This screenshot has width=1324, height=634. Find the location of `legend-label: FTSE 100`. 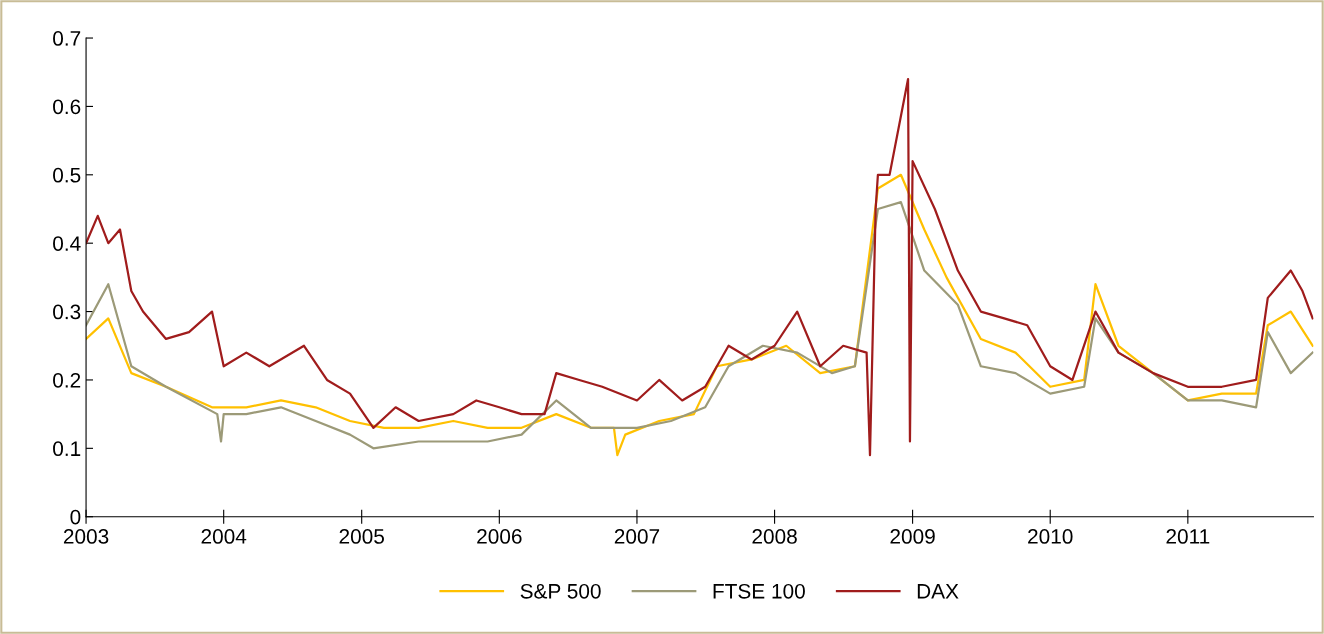

legend-label: FTSE 100 is located at coordinates (759, 591).